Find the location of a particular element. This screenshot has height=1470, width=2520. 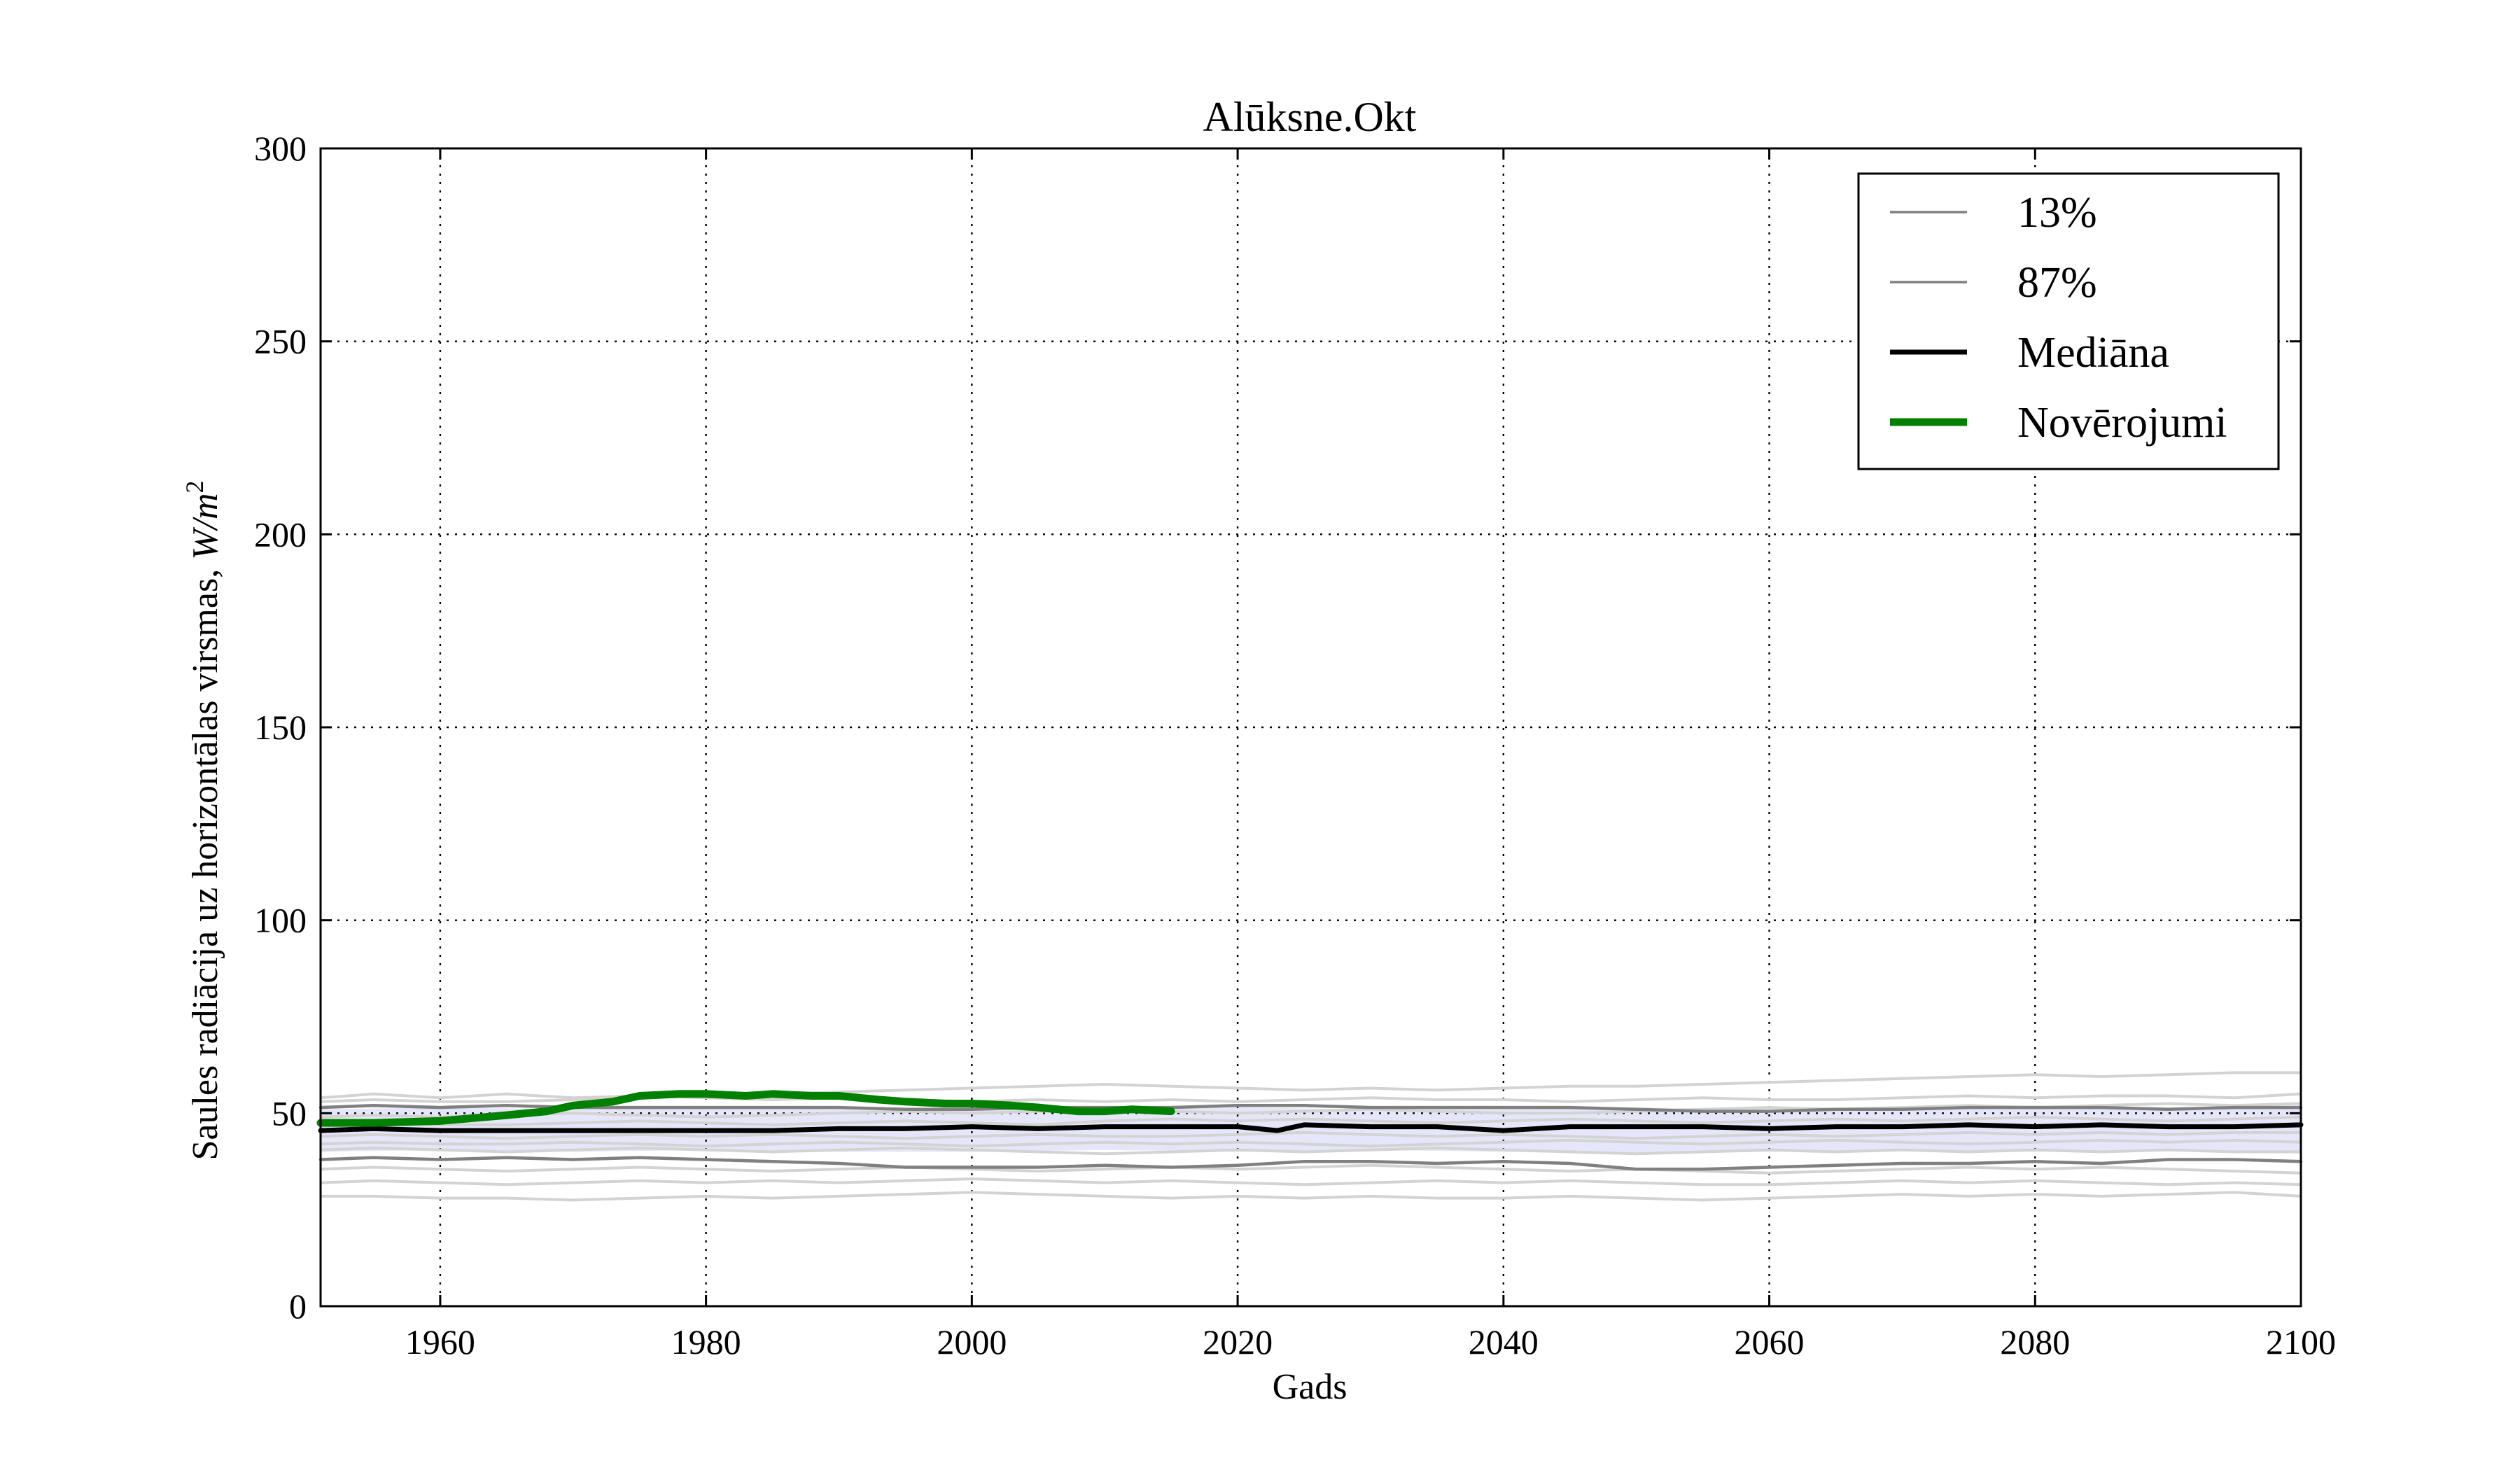

x-tick-label: 2100 is located at coordinates (2301, 1342).